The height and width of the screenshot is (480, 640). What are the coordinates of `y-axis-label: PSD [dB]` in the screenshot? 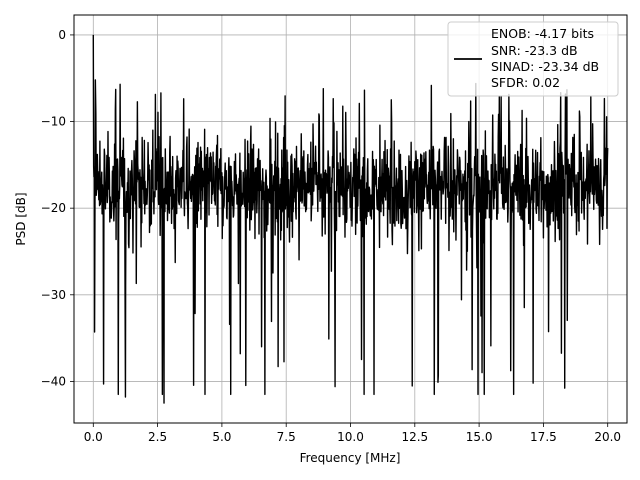 It's located at (21, 218).